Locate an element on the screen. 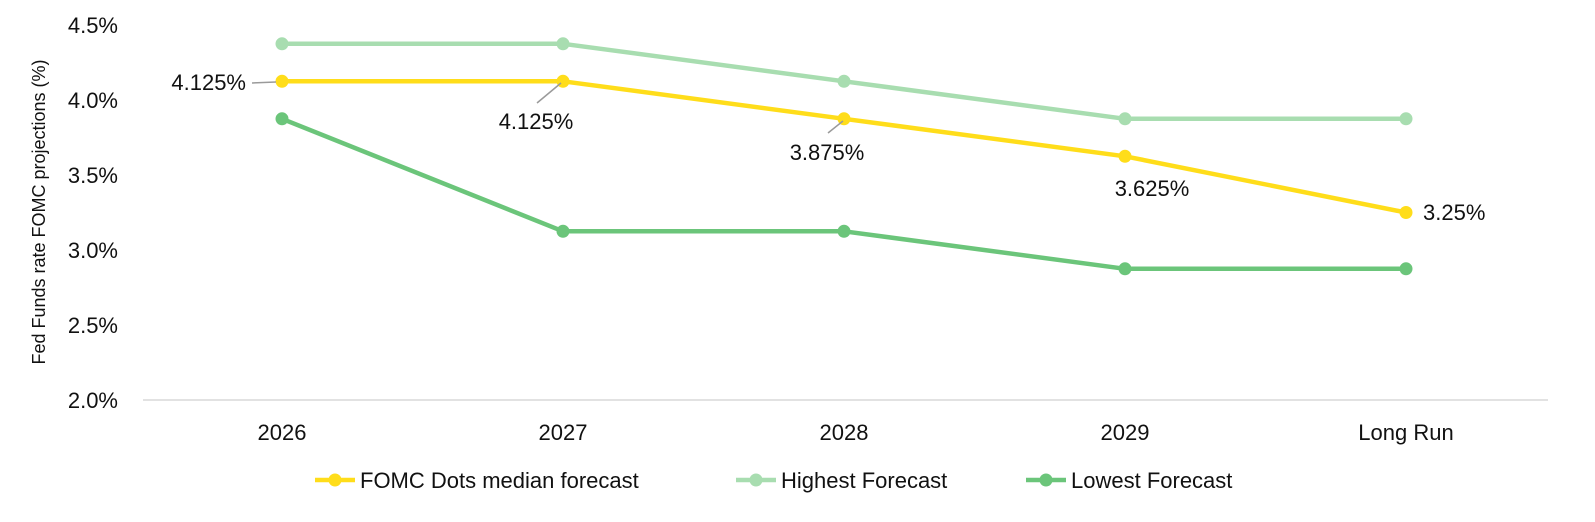  x-tick-label: 2026 is located at coordinates (282, 432).